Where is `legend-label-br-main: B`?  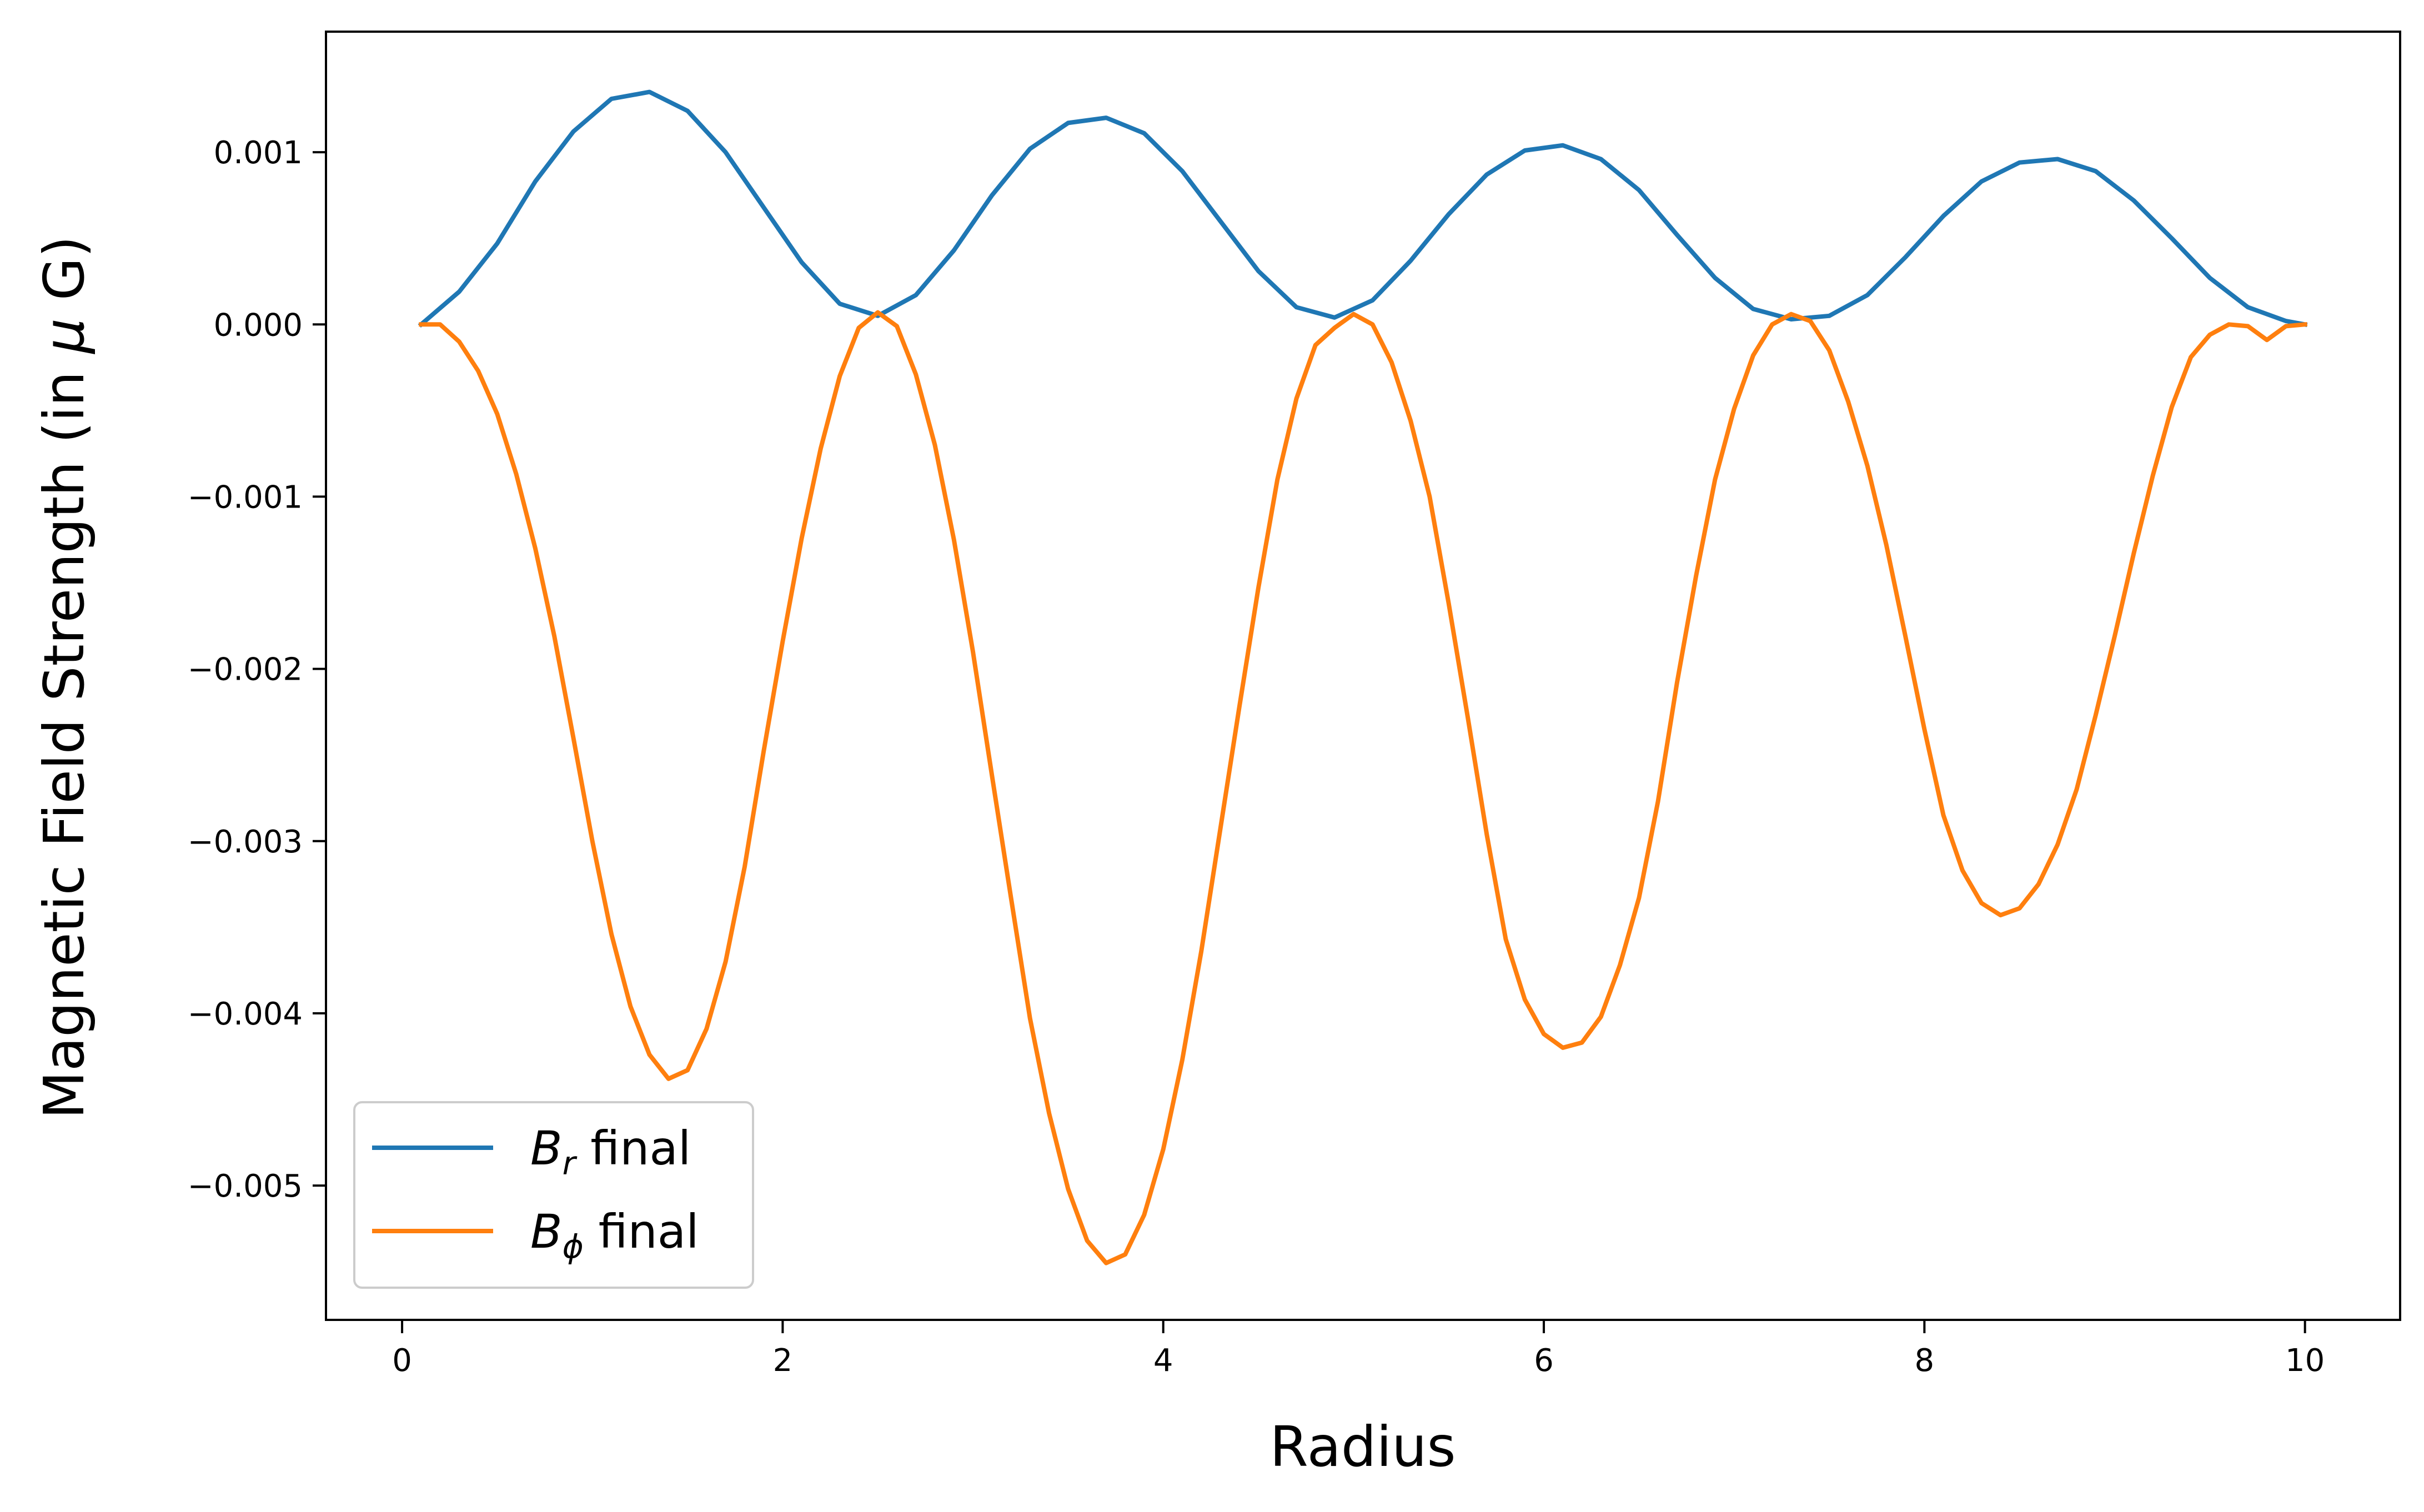 legend-label-br-main: B is located at coordinates (546, 1148).